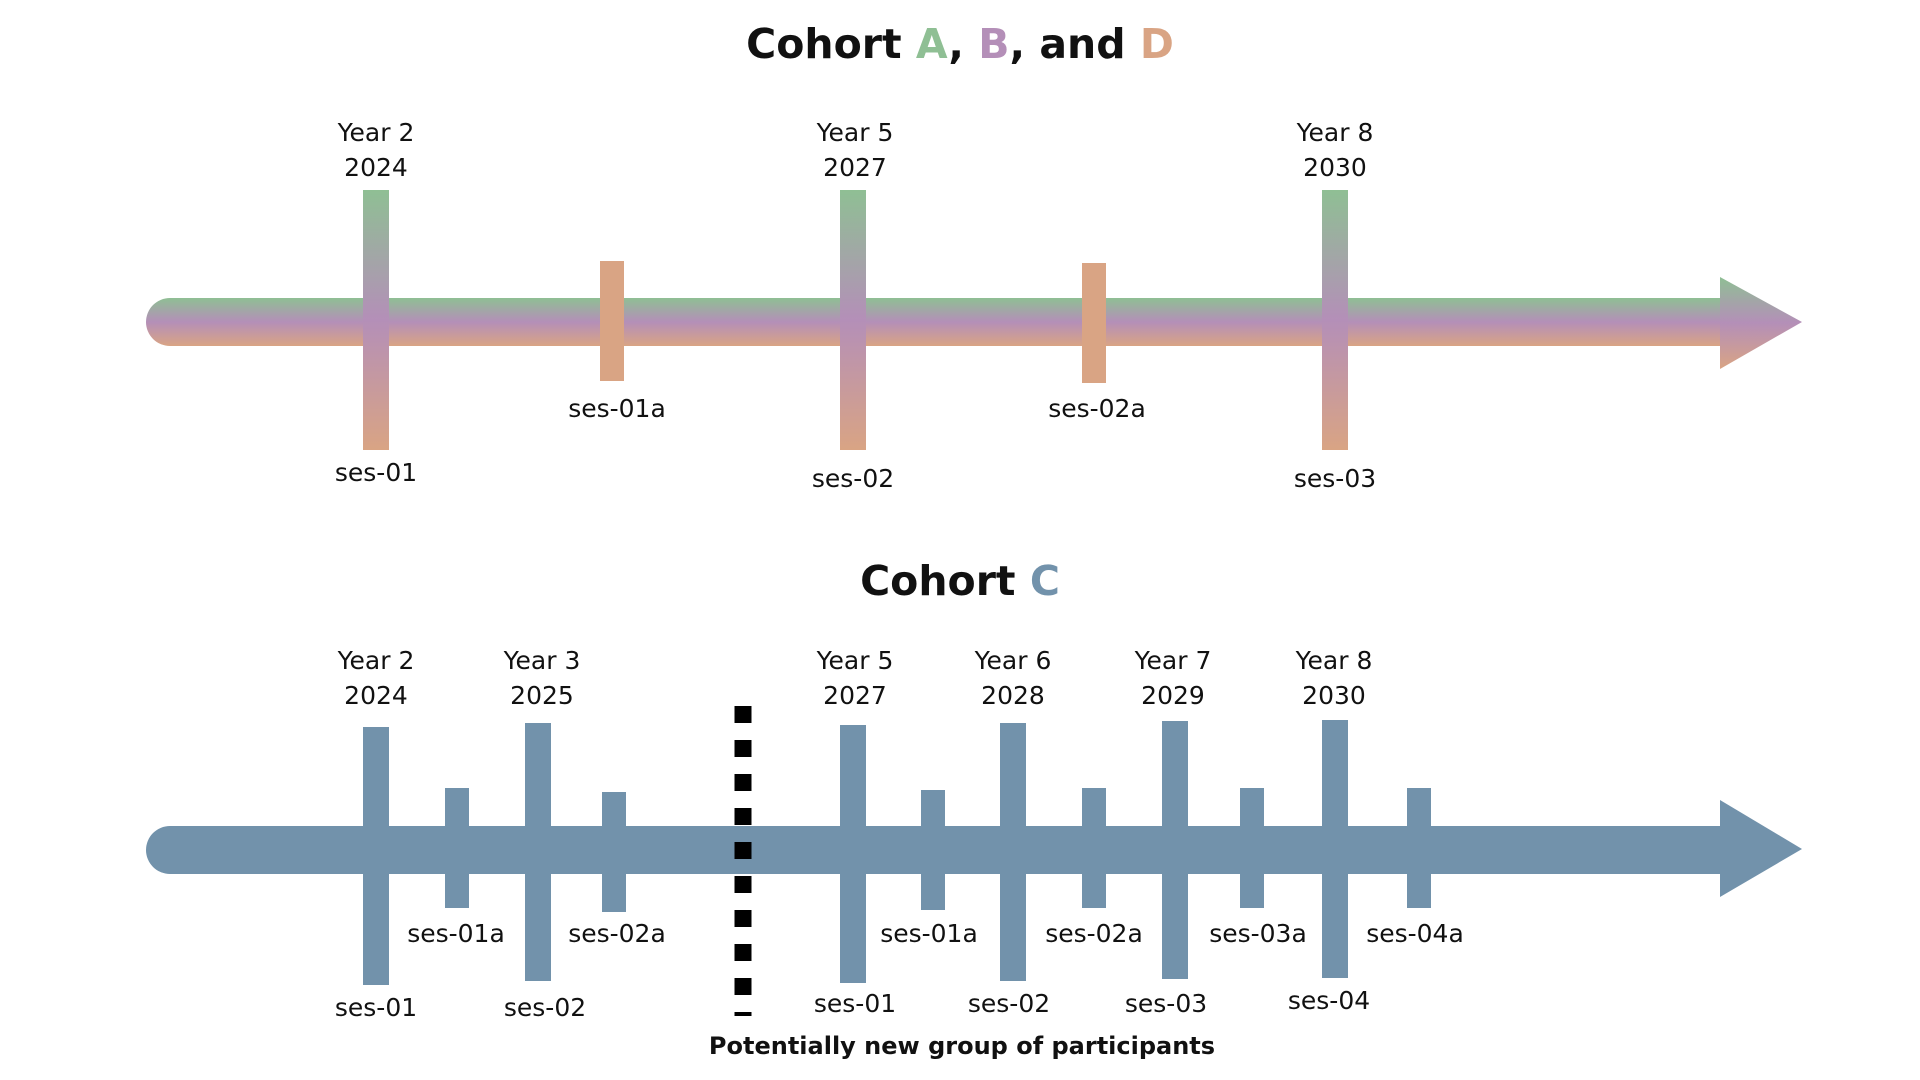 Image resolution: width=1920 pixels, height=1080 pixels. I want to click on cohort-c-letter: C, so click(1044, 581).